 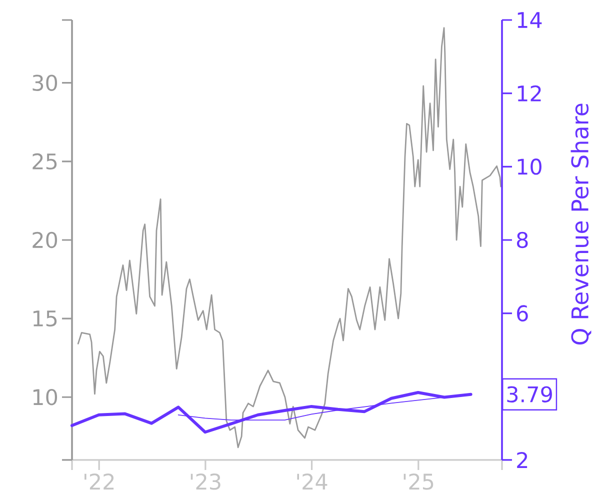 What do you see at coordinates (530, 20) in the screenshot?
I see `y2-tick-label: 14` at bounding box center [530, 20].